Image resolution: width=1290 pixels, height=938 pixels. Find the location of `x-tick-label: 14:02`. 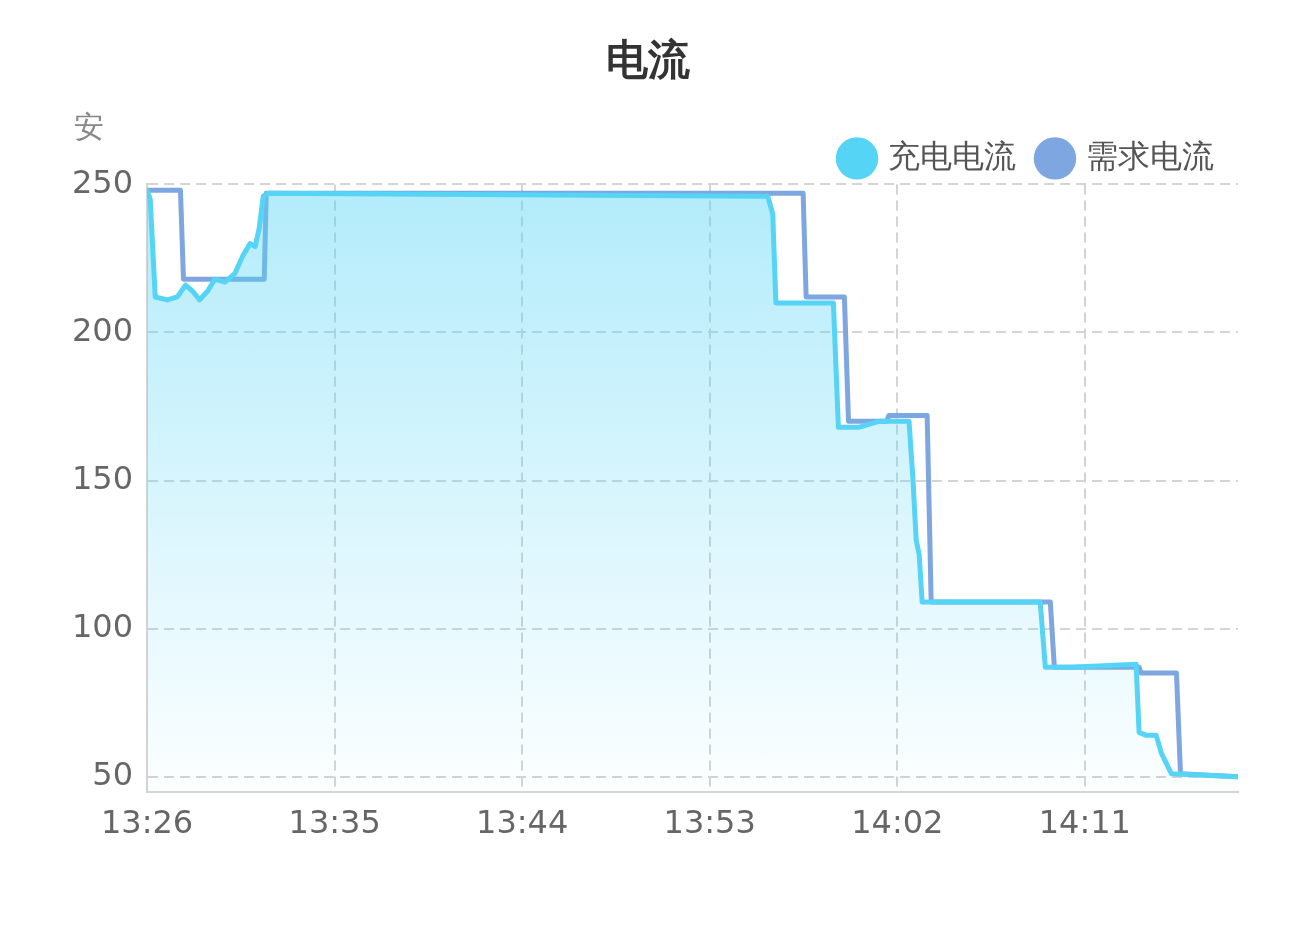

x-tick-label: 14:02 is located at coordinates (897, 822).